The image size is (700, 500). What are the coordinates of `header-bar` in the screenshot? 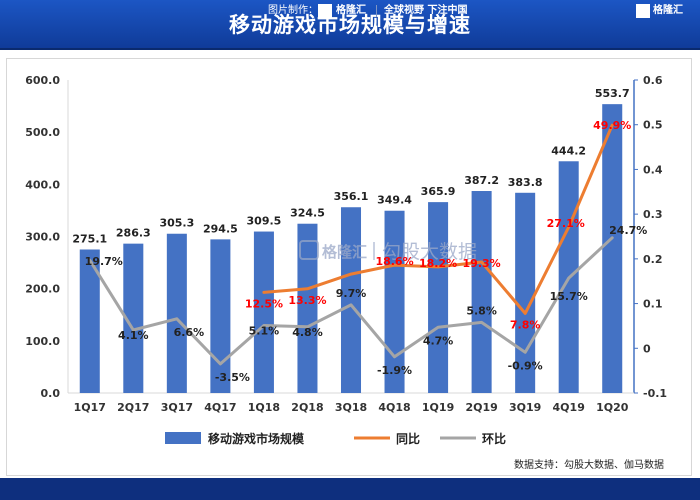 It's located at (350, 25).